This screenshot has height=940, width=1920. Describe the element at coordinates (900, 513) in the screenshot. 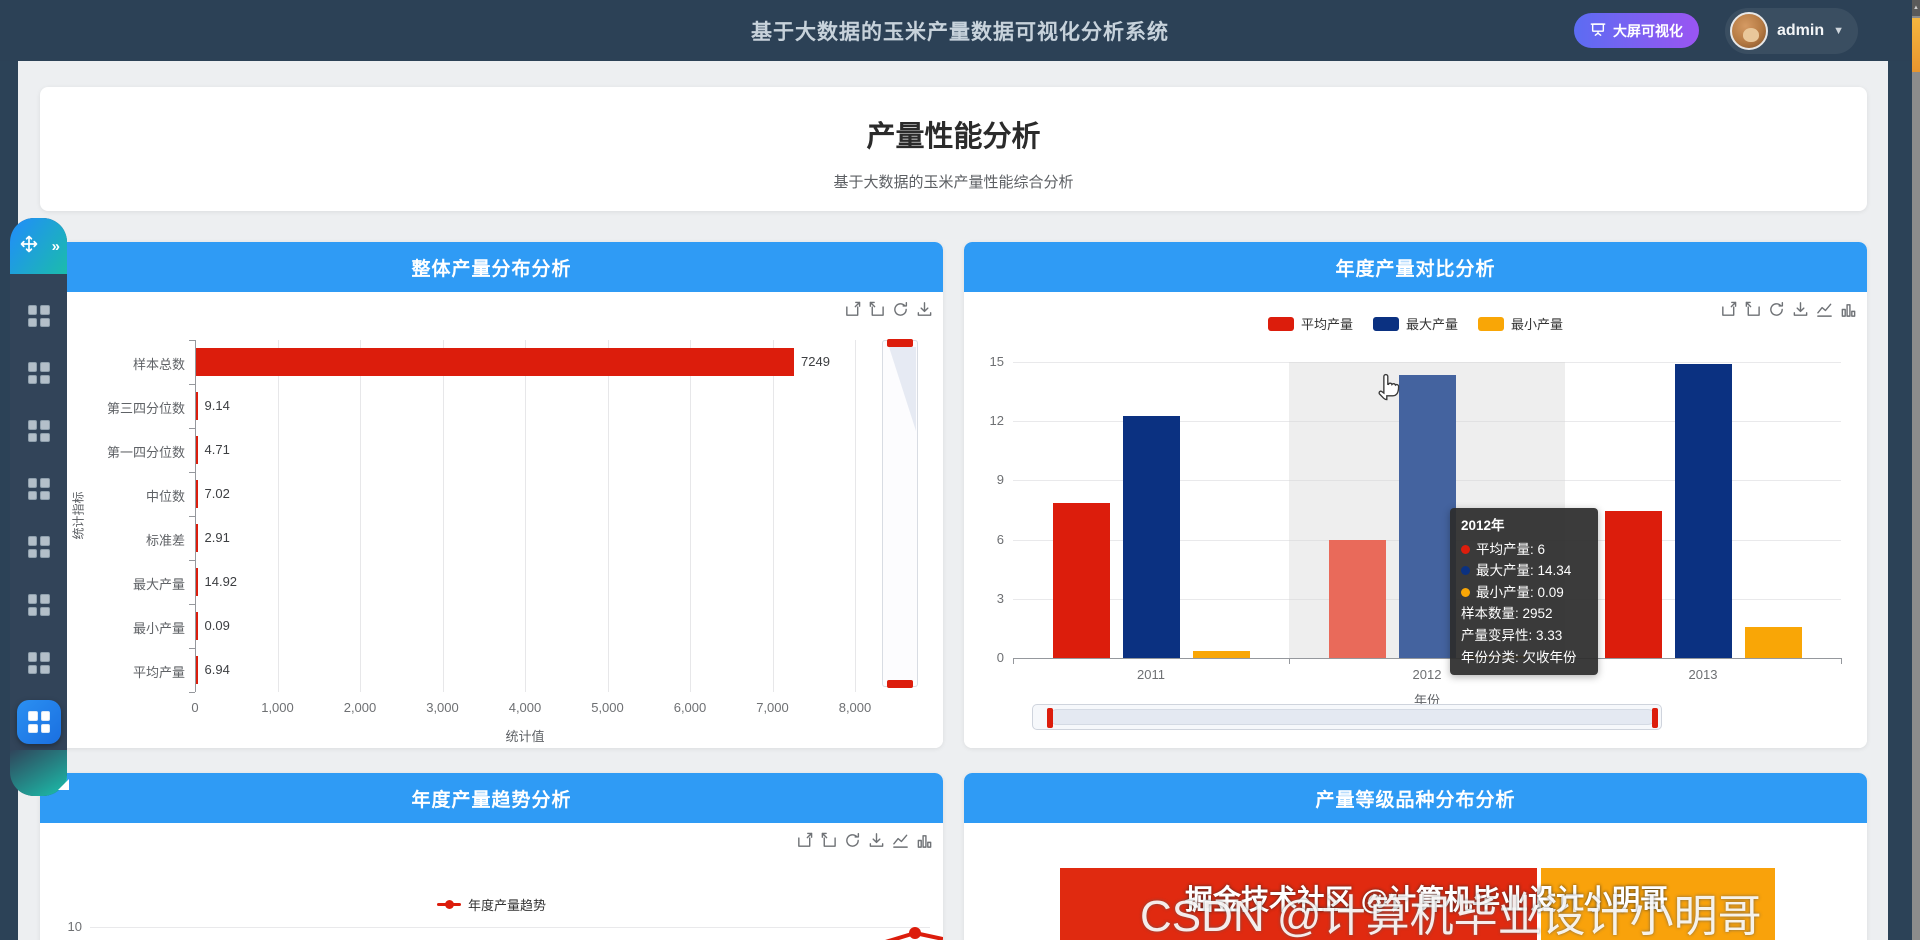

I see `datazoom-vertical` at that location.